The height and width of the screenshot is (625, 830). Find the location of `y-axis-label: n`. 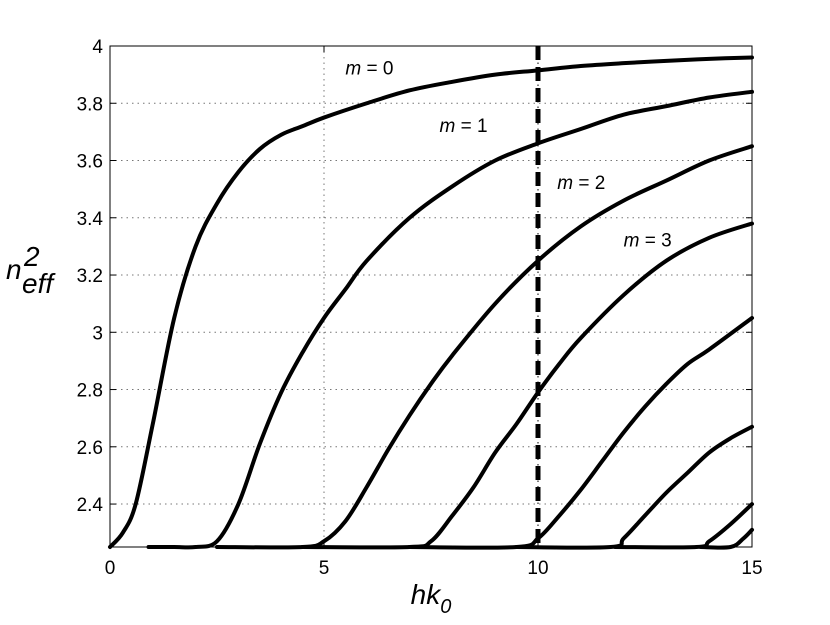

y-axis-label: n is located at coordinates (14, 269).